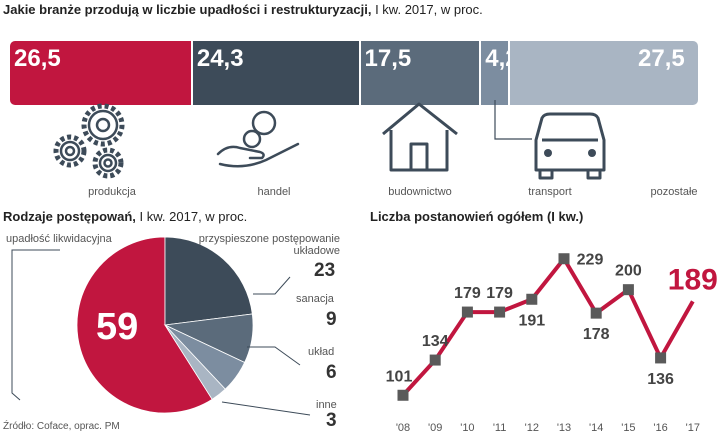  What do you see at coordinates (275, 73) in the screenshot?
I see `bar-segment-handel` at bounding box center [275, 73].